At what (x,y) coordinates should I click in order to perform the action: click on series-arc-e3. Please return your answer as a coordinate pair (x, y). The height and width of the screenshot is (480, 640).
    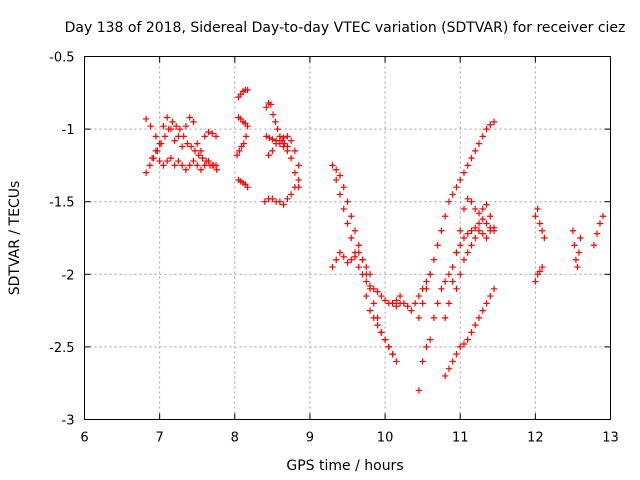
    Looking at the image, I should click on (456, 304).